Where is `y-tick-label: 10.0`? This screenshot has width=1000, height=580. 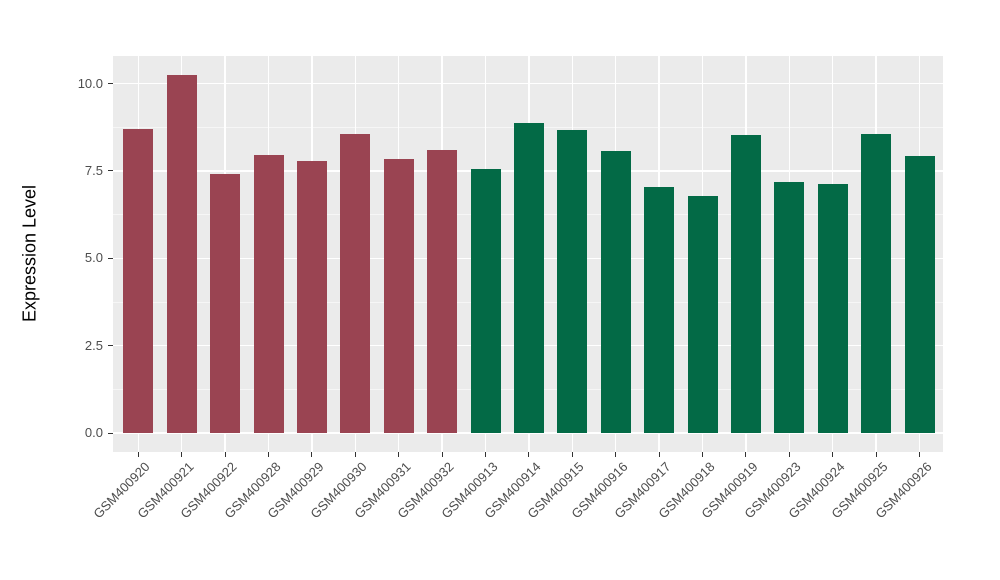 y-tick-label: 10.0 is located at coordinates (90, 83).